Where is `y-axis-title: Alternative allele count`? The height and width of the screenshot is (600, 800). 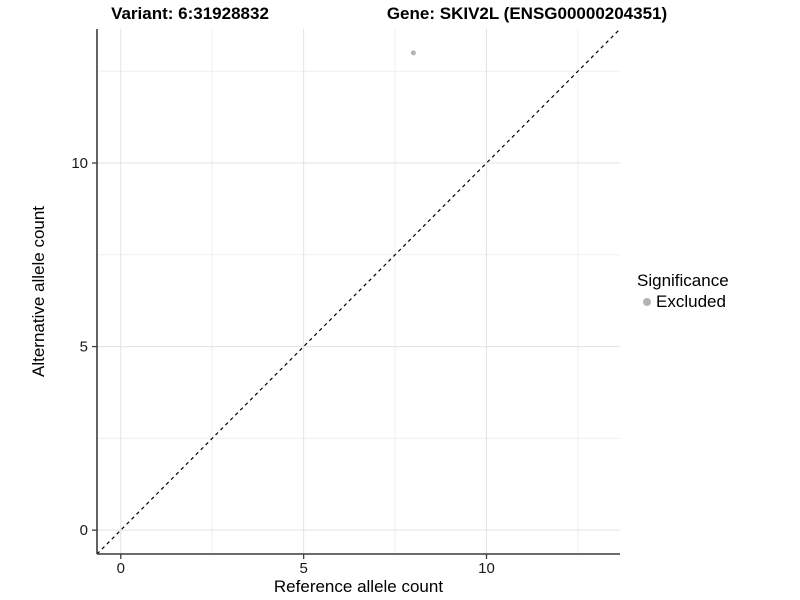
y-axis-title: Alternative allele count is located at coordinates (38, 291).